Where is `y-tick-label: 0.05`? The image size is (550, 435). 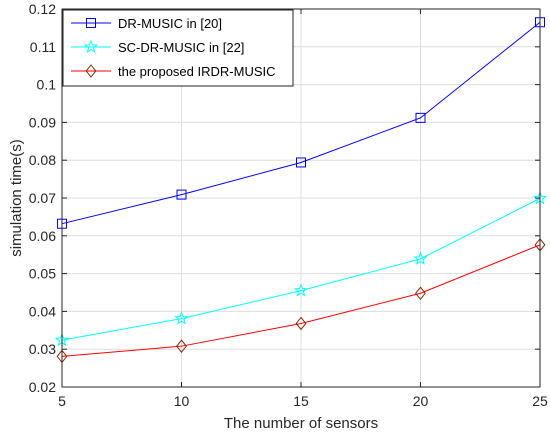
y-tick-label: 0.05 is located at coordinates (42, 274).